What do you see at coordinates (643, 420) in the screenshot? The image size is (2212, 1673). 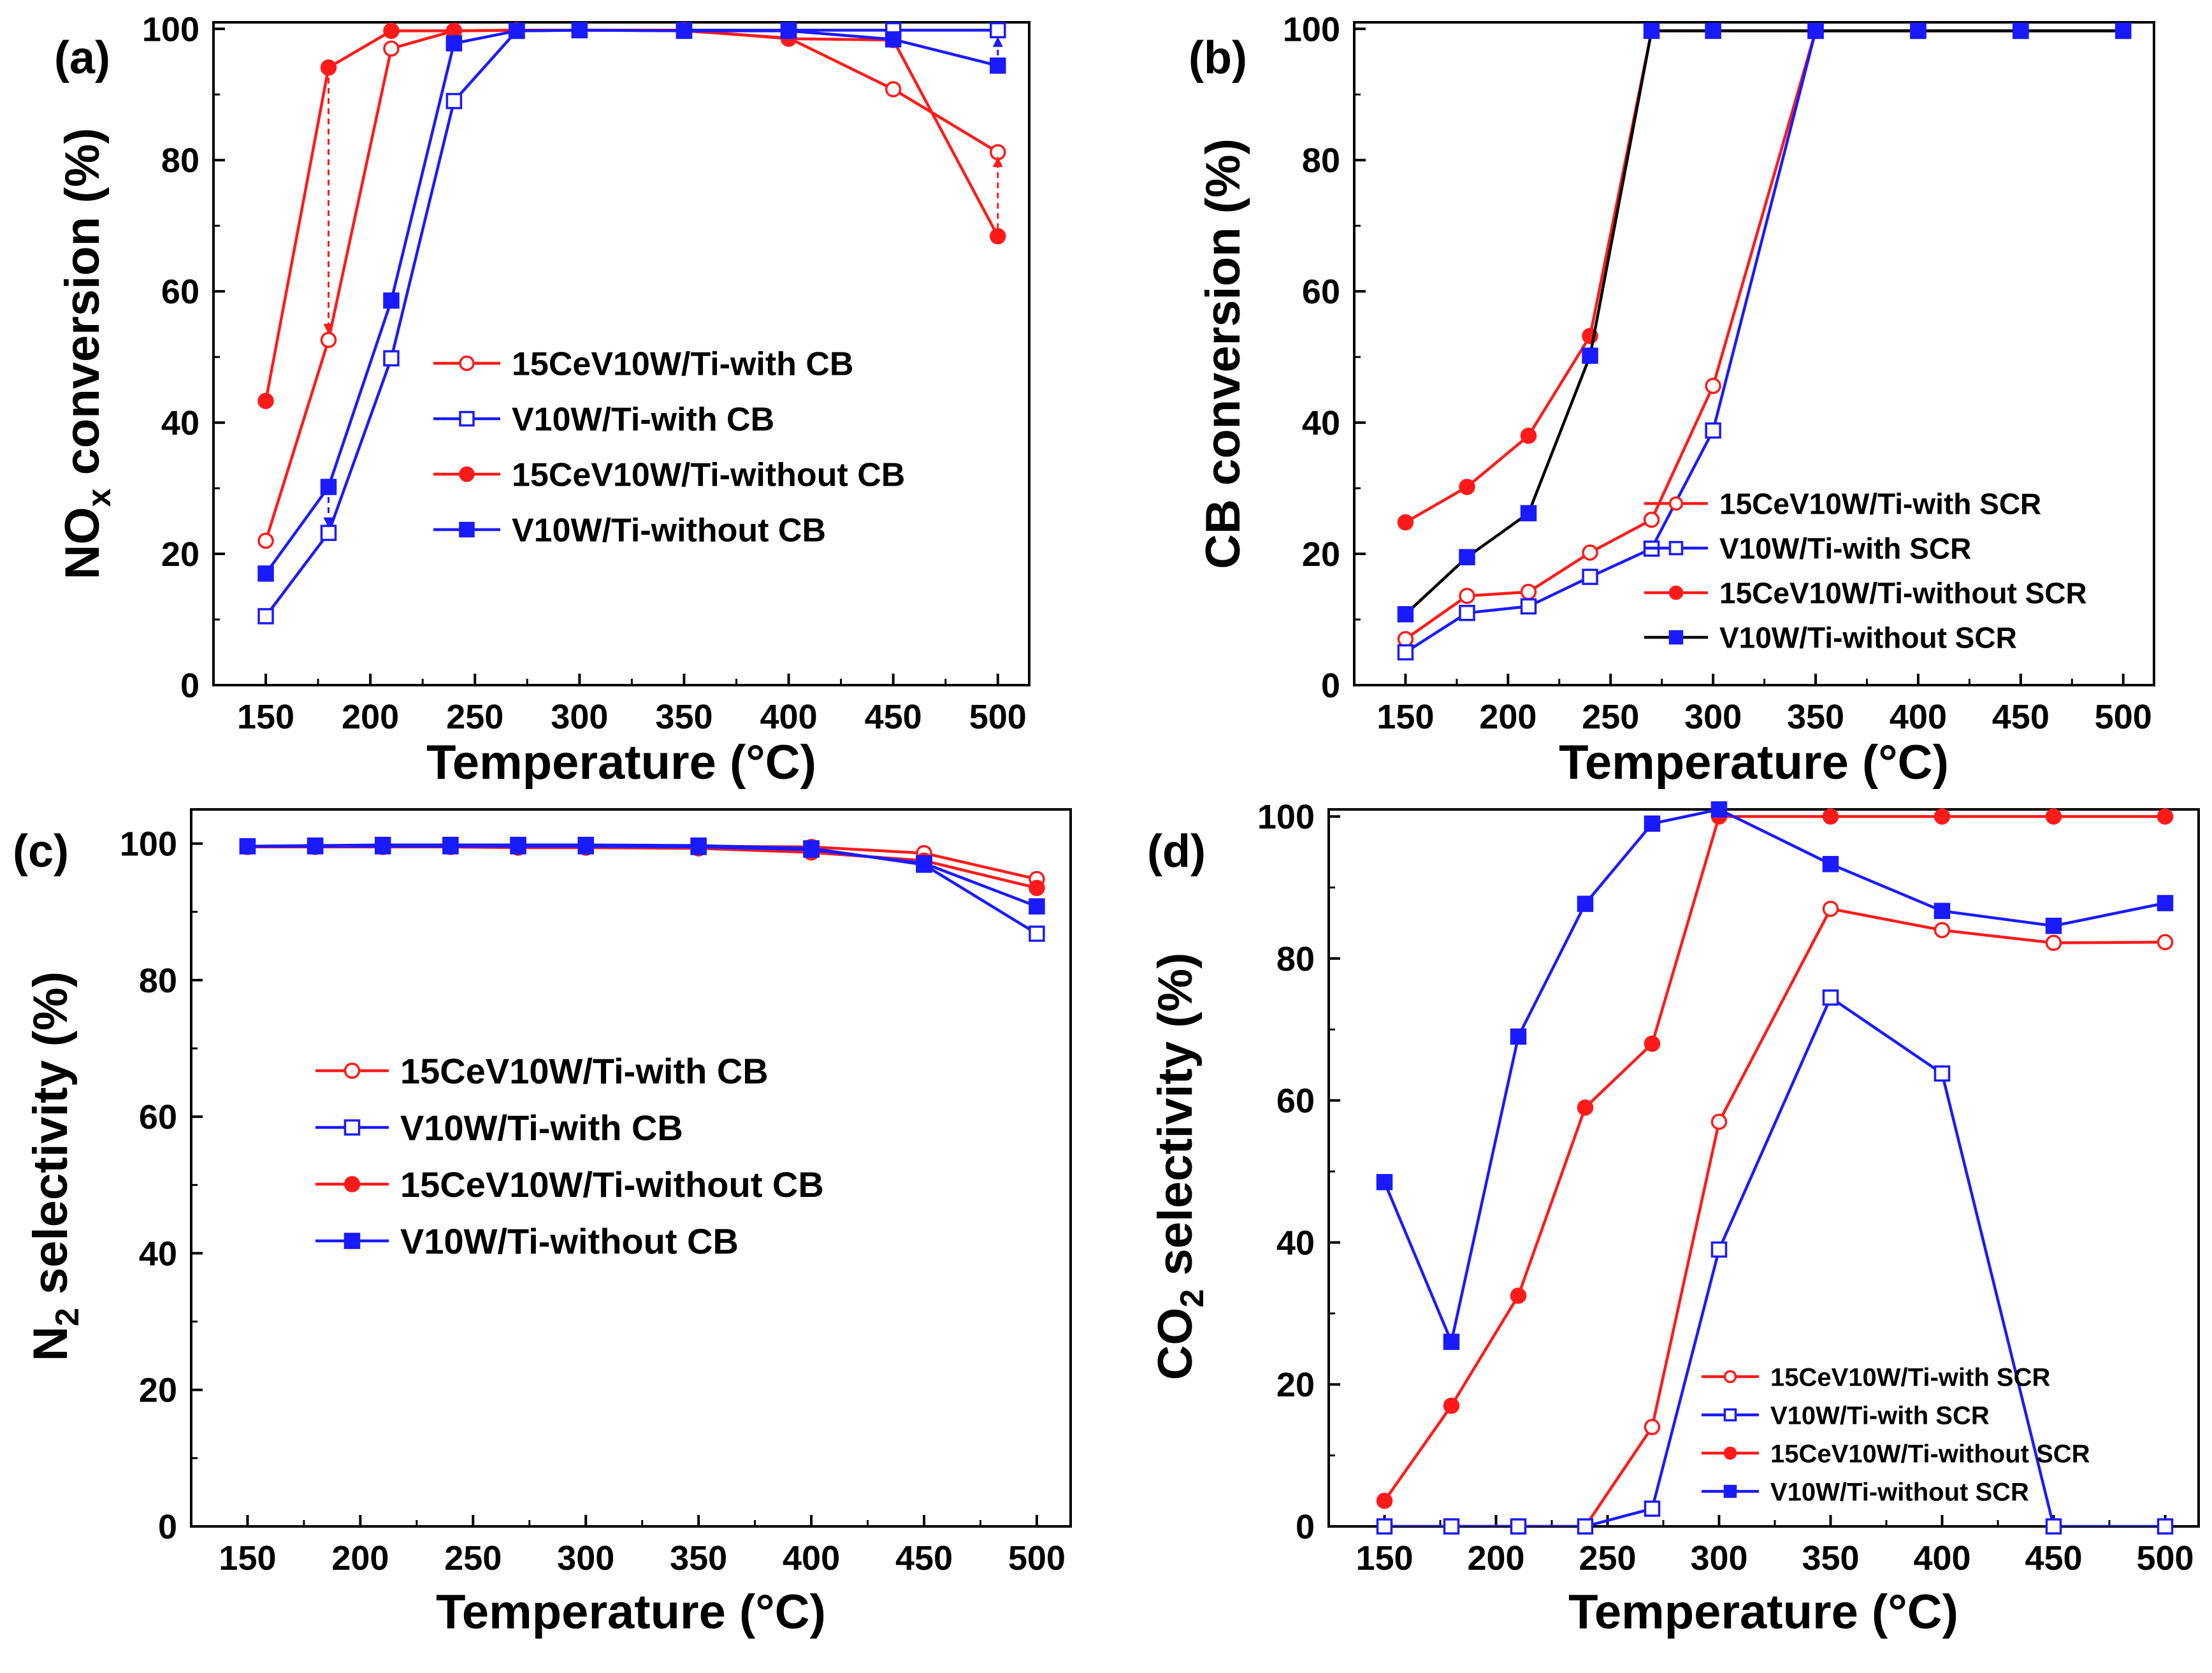 I see `legend-label: V10W/Ti-with CB` at bounding box center [643, 420].